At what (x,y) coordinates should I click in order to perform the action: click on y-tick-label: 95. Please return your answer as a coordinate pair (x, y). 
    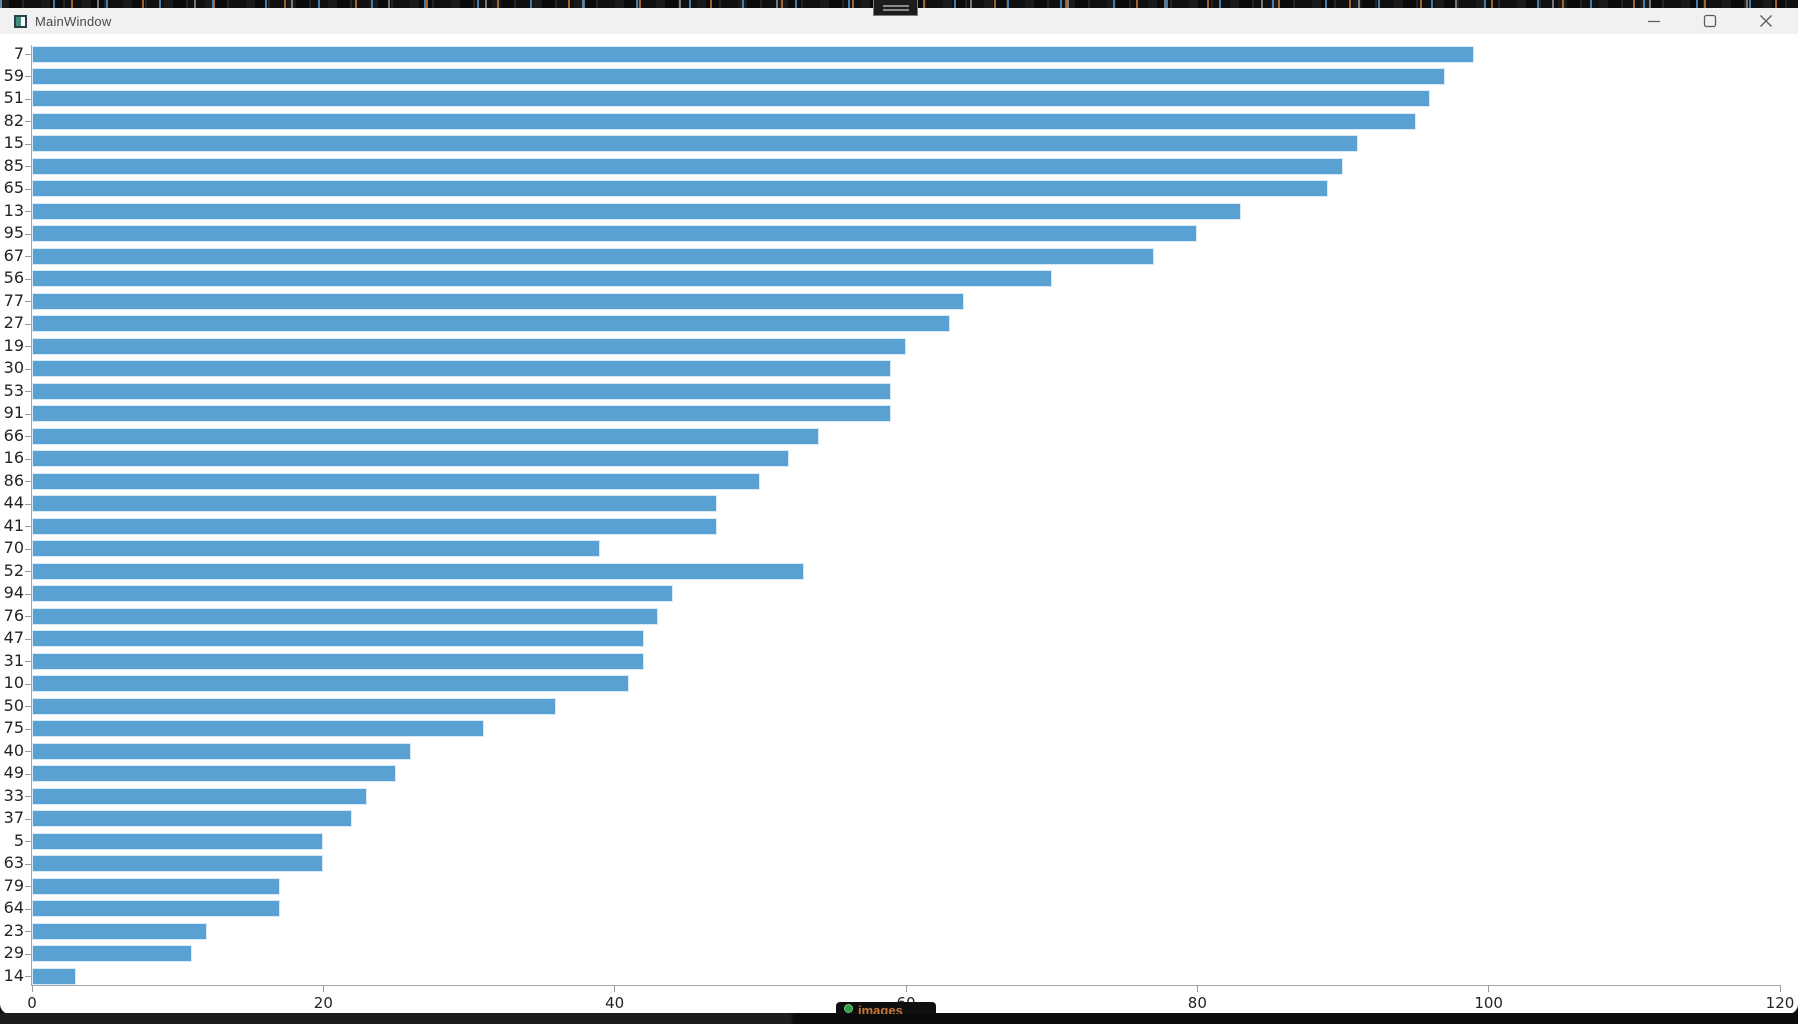
    Looking at the image, I should click on (13, 233).